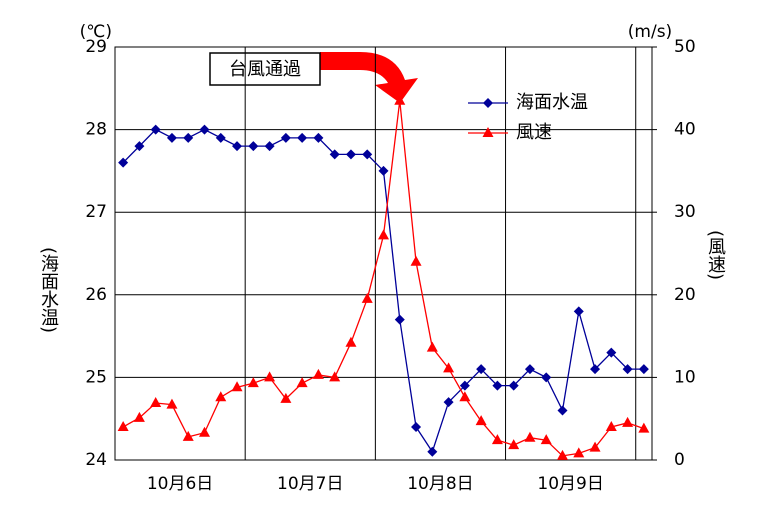 Image resolution: width=778 pixels, height=520 pixels. Describe the element at coordinates (541, 118) in the screenshot. I see `legend` at that location.